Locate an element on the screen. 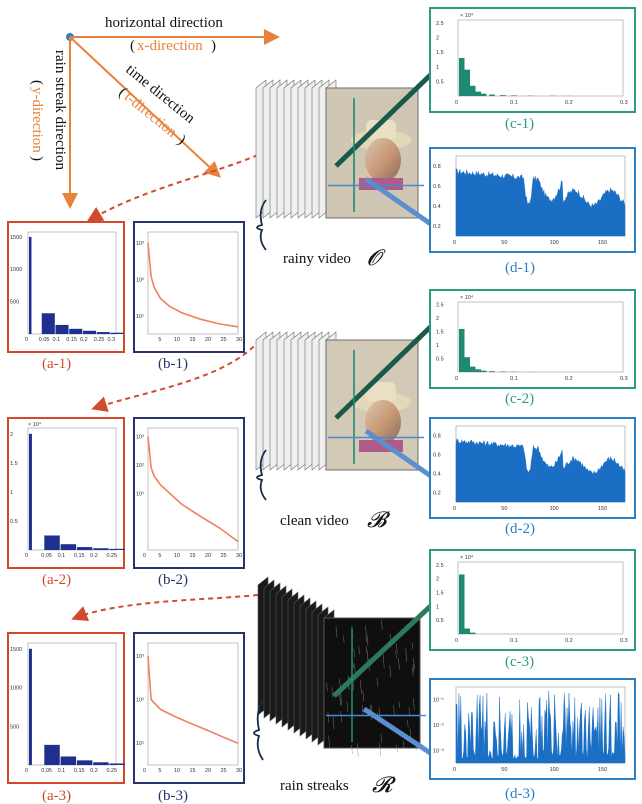  x-tick-d-1: 50 is located at coordinates (504, 243).